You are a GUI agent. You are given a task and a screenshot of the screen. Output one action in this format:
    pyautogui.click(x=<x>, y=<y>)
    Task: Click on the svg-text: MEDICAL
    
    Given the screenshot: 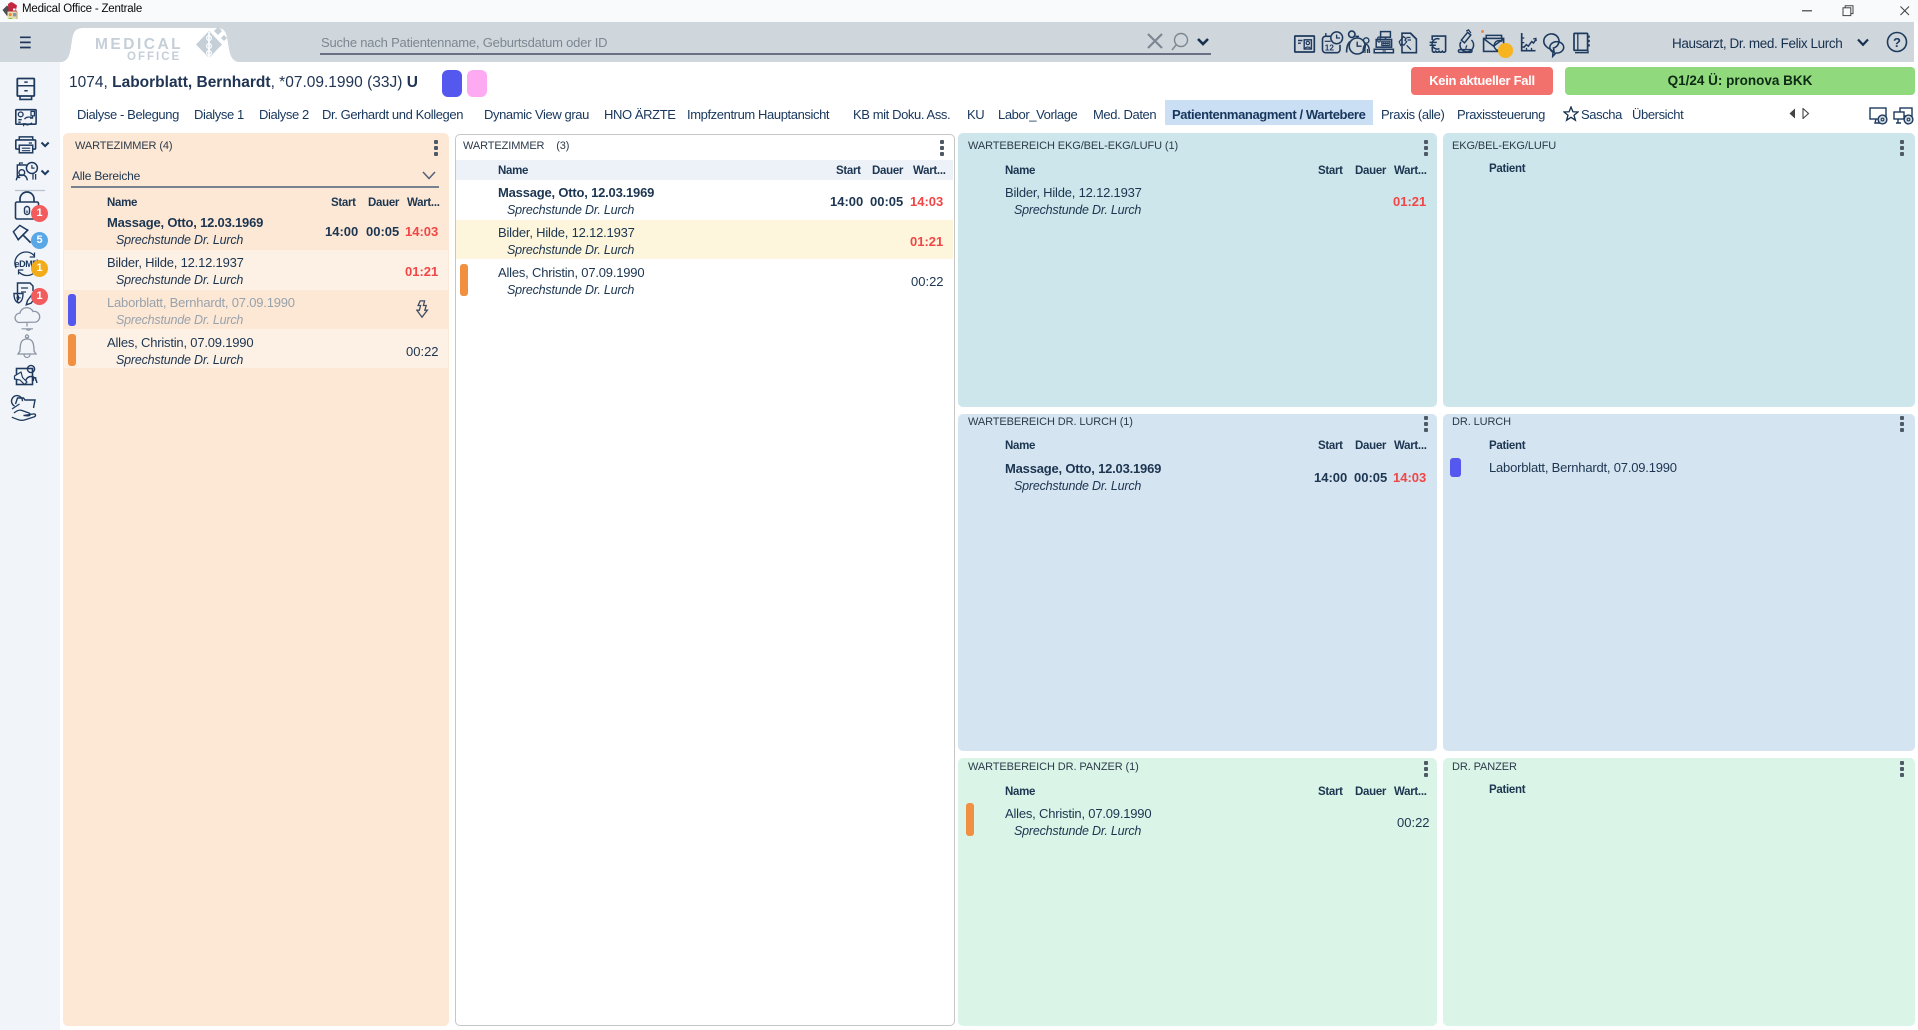 What is the action you would take?
    pyautogui.click(x=139, y=44)
    